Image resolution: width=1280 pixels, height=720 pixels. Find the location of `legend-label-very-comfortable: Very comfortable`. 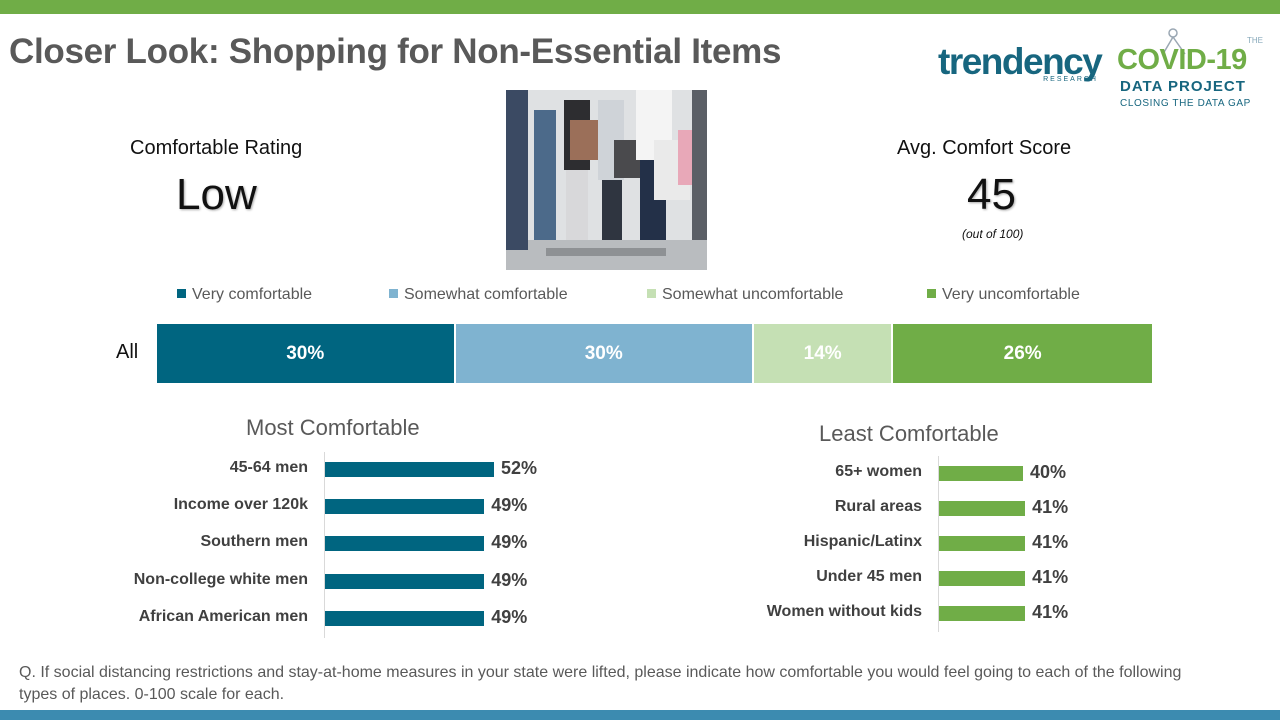

legend-label-very-comfortable: Very comfortable is located at coordinates (252, 294).